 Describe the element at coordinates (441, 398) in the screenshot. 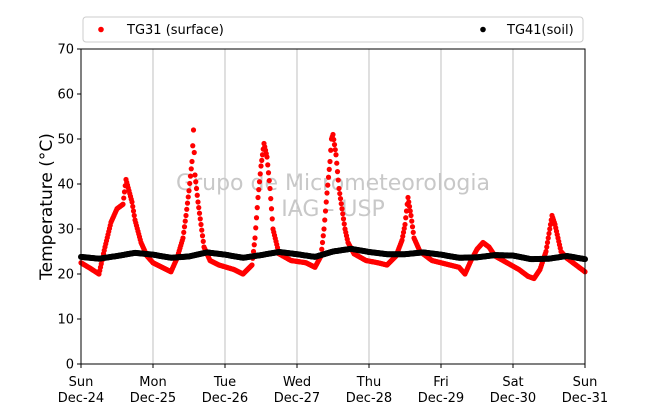

I see `x-tick-label-date: Dec-29` at that location.